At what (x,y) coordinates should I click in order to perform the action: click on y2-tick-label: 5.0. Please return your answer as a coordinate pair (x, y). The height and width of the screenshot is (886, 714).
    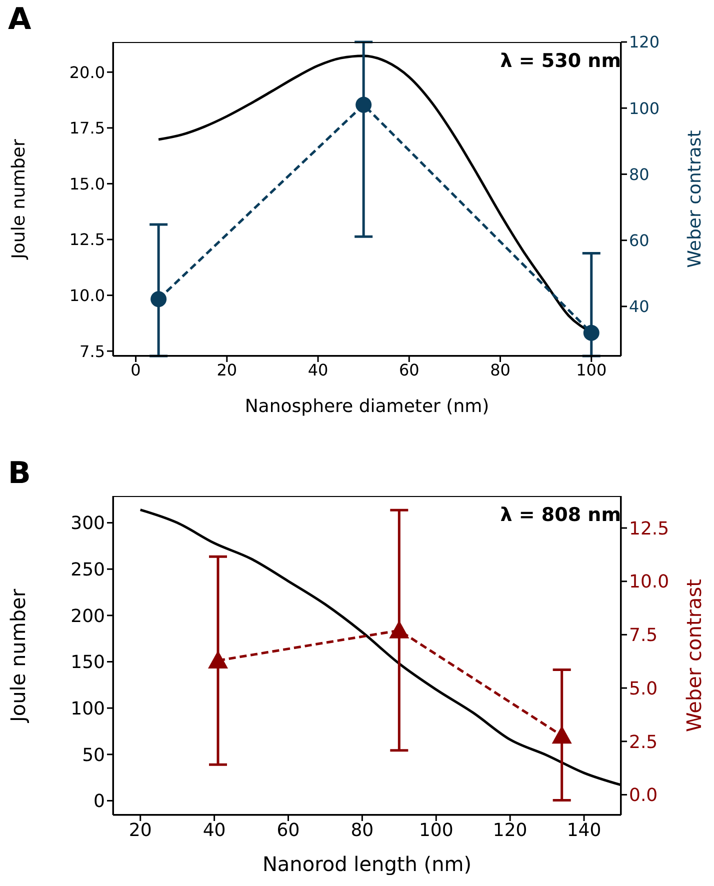
    Looking at the image, I should click on (643, 689).